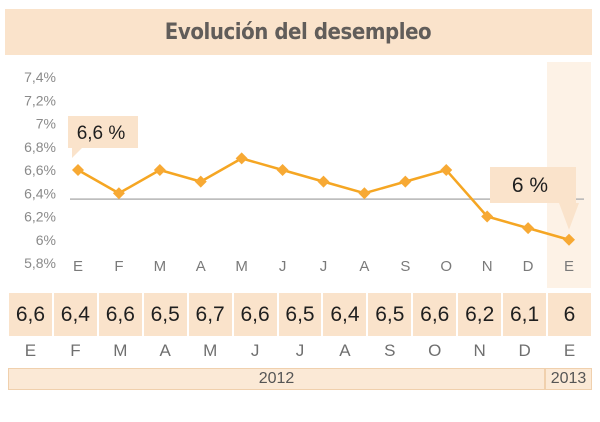 The height and width of the screenshot is (422, 600). What do you see at coordinates (390, 350) in the screenshot?
I see `month-cell: S` at bounding box center [390, 350].